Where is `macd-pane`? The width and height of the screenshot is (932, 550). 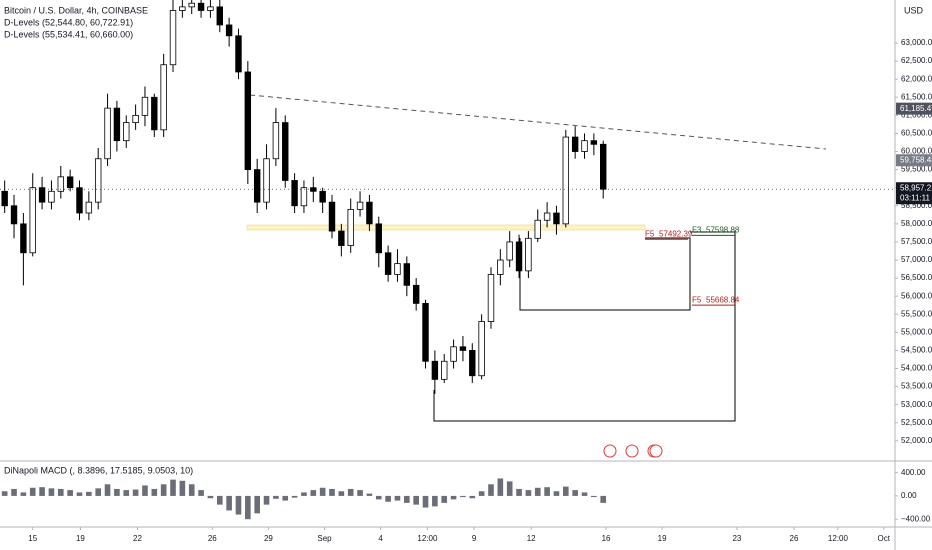
macd-pane is located at coordinates (304, 499).